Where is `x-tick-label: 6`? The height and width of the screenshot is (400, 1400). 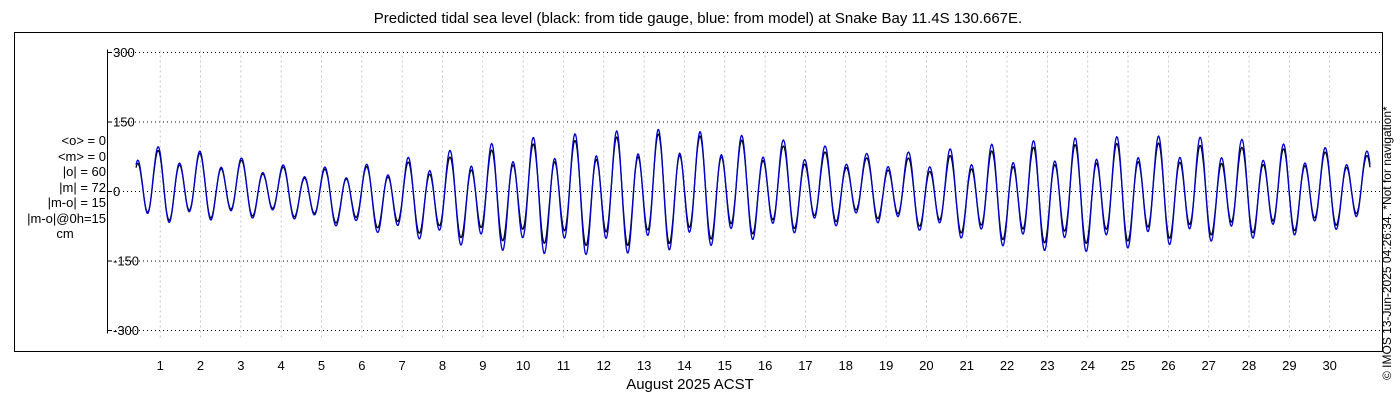
x-tick-label: 6 is located at coordinates (361, 365).